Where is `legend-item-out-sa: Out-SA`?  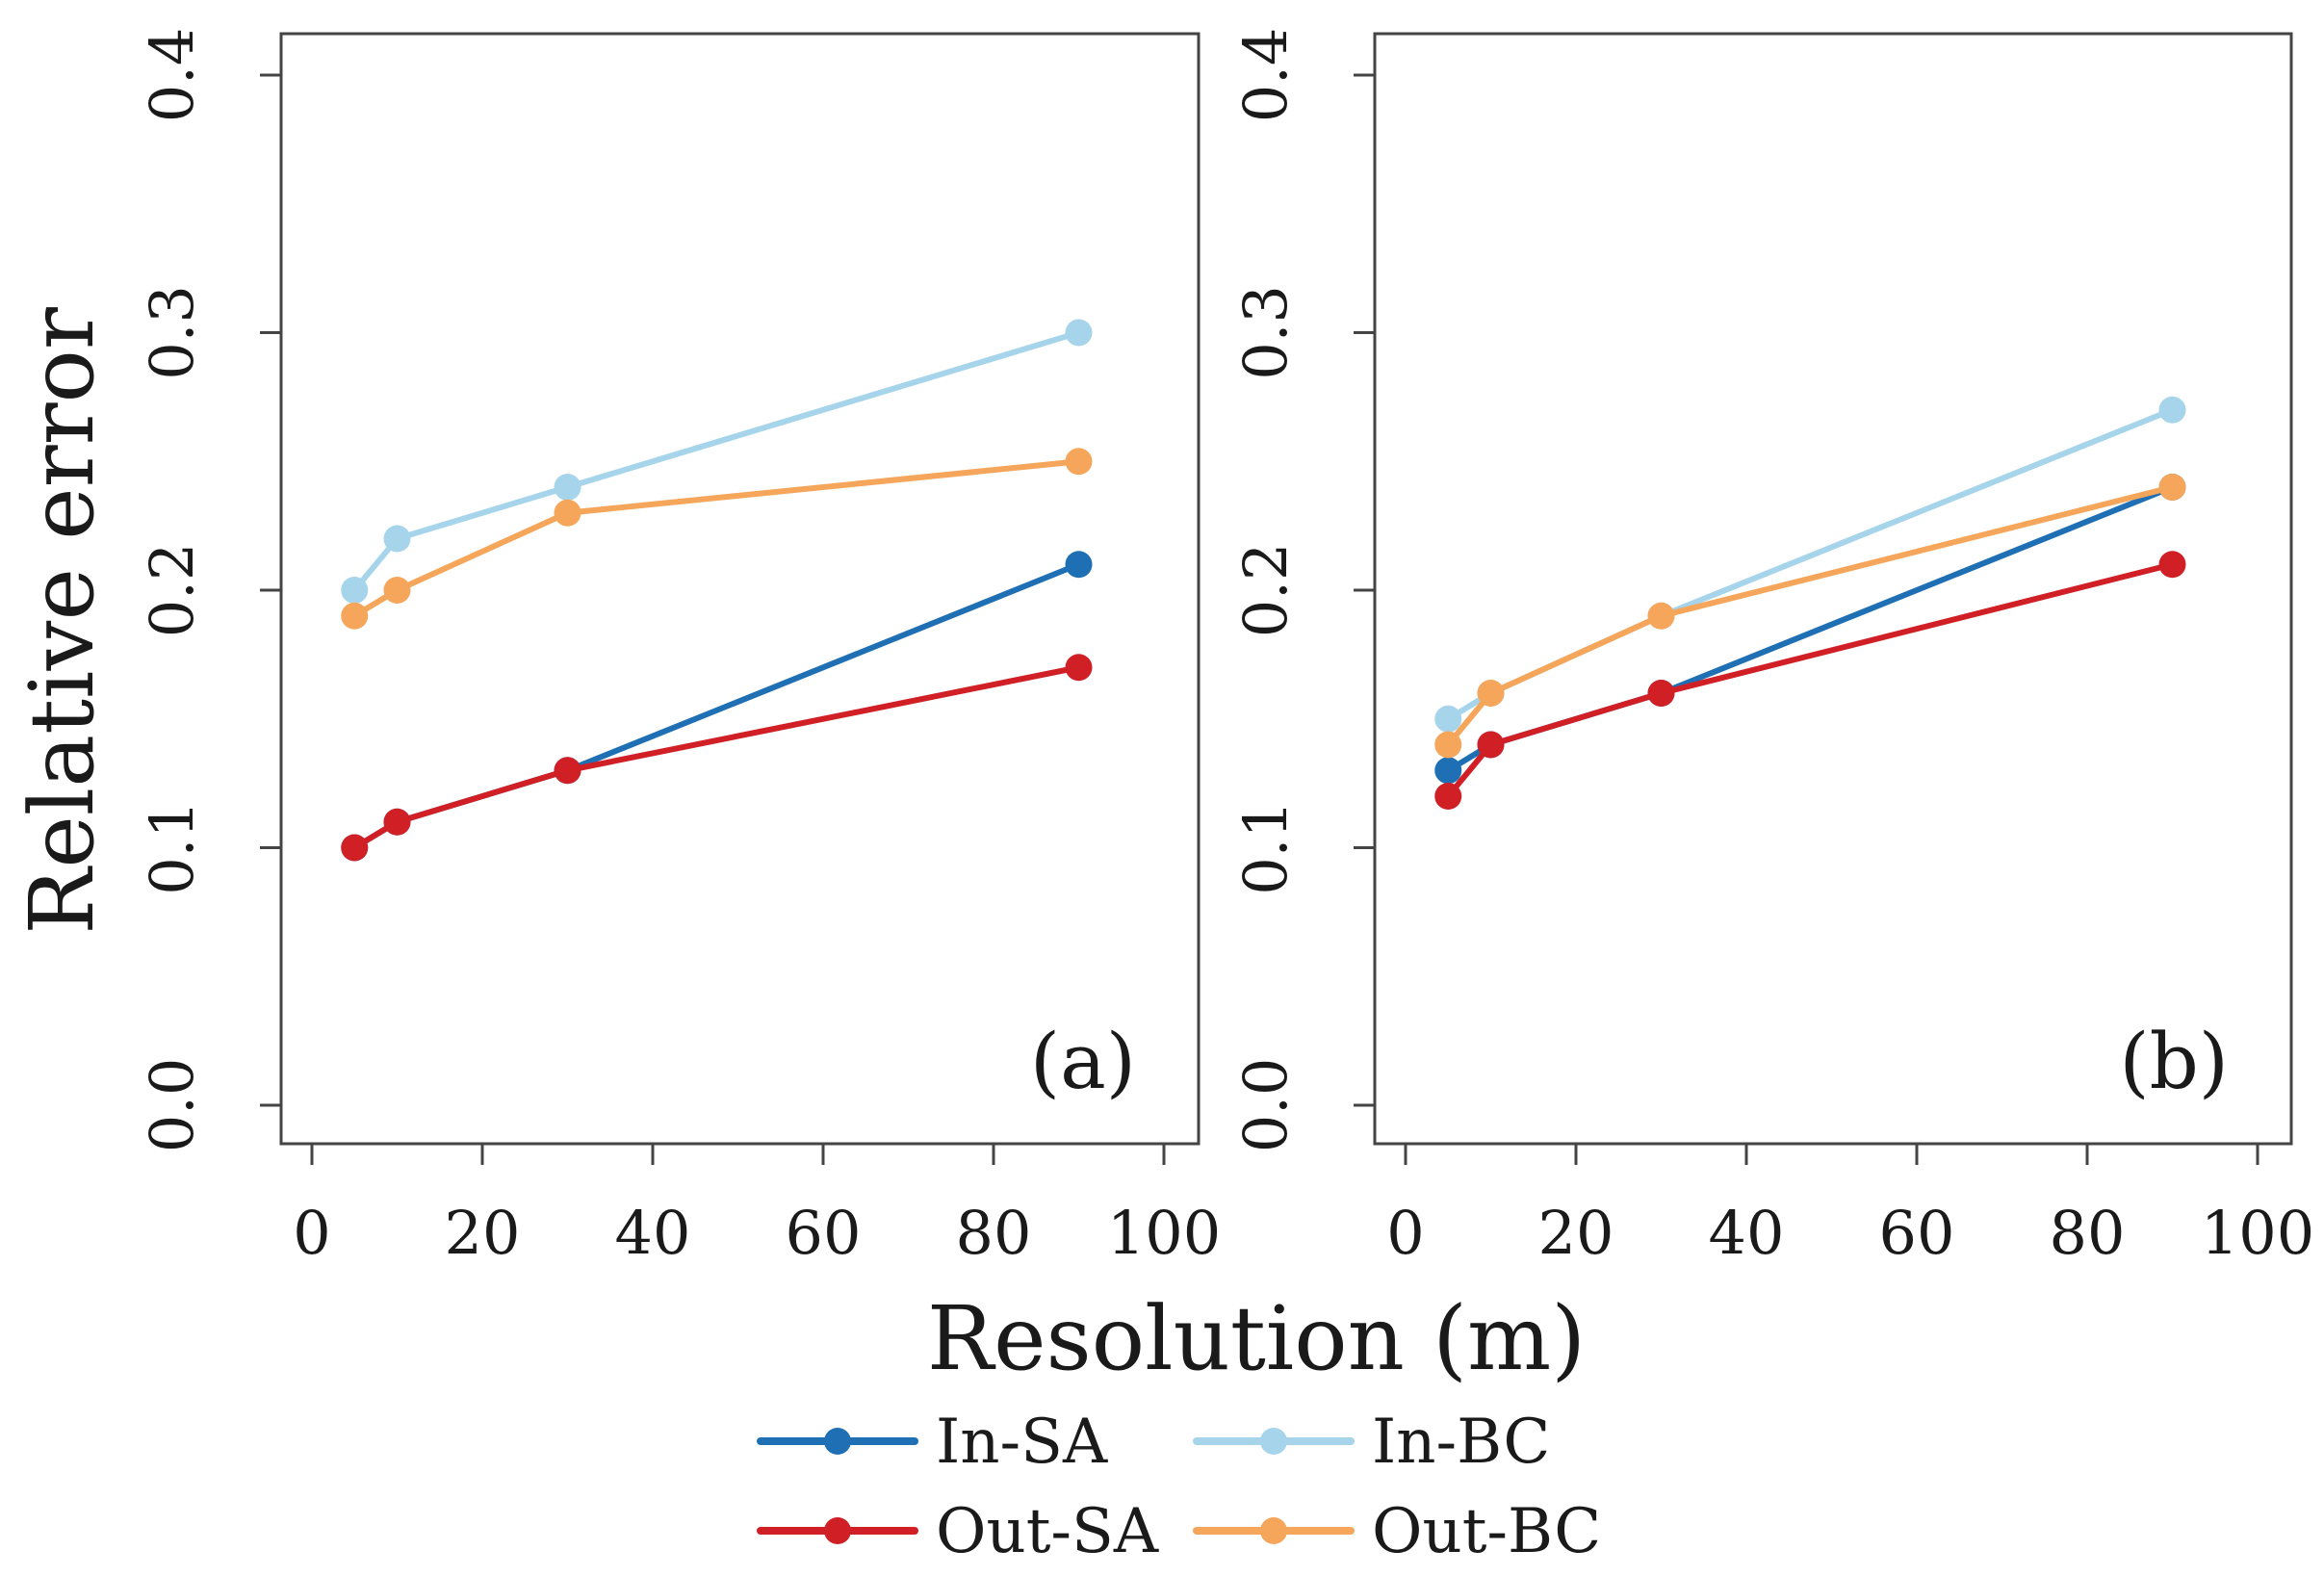
legend-item-out-sa: Out-SA is located at coordinates (958, 1532).